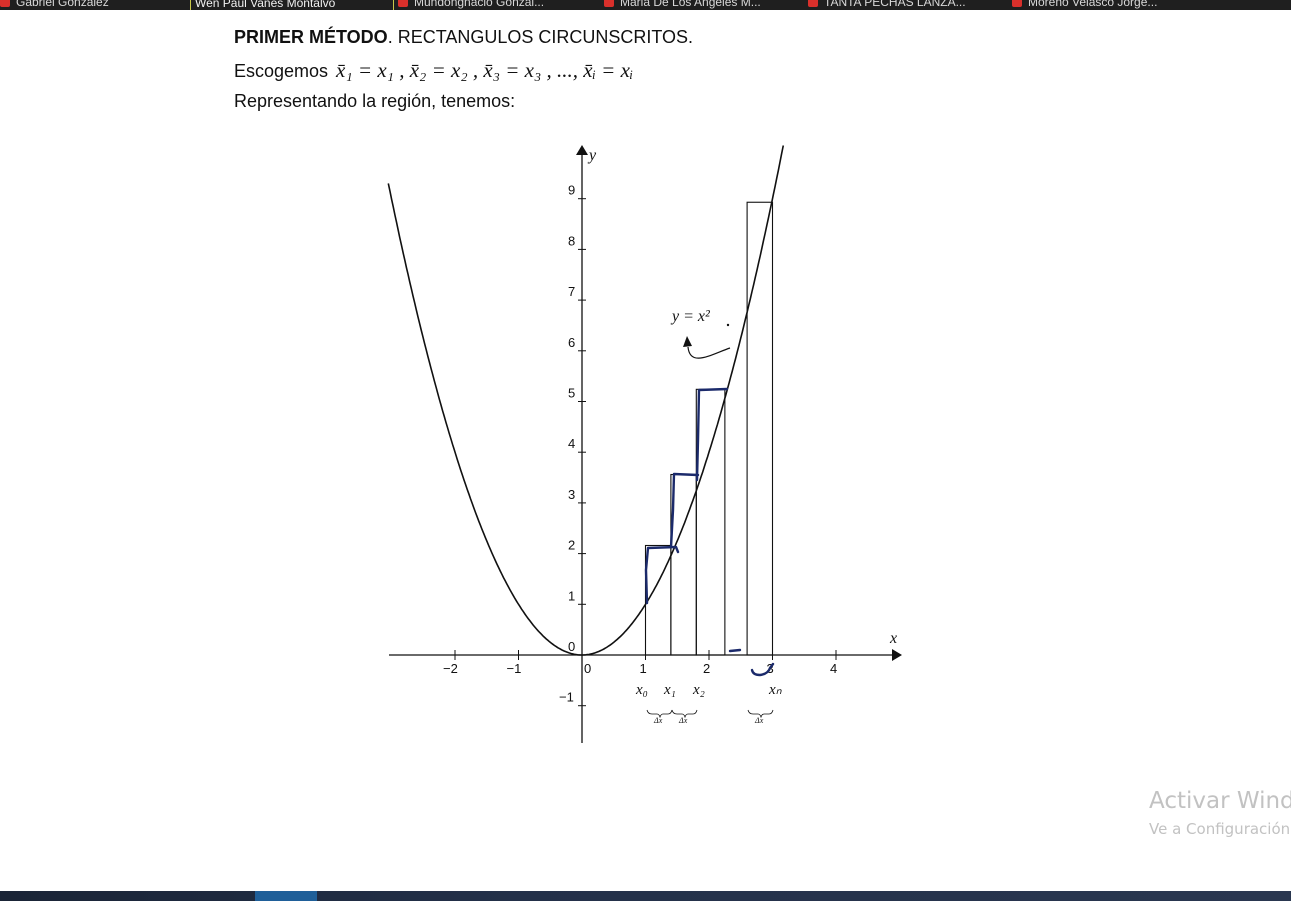  I want to click on partition-labels: x₀ x₁ x₂ xₙ Δx Δx Δx, so click(709, 703).